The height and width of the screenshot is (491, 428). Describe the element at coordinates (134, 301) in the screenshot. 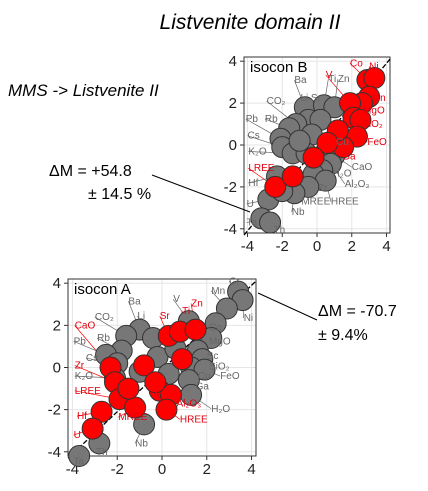

I see `isocon-a-point-label: Ba` at that location.